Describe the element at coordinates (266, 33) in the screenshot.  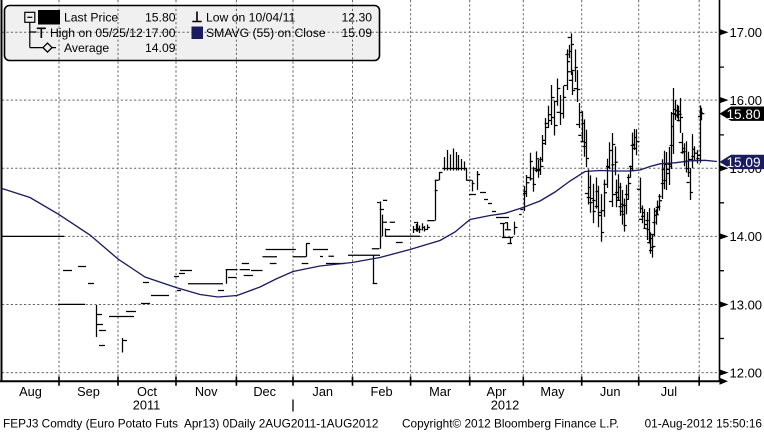
I see `svg-text: SMAVG (55) on Close` at that location.